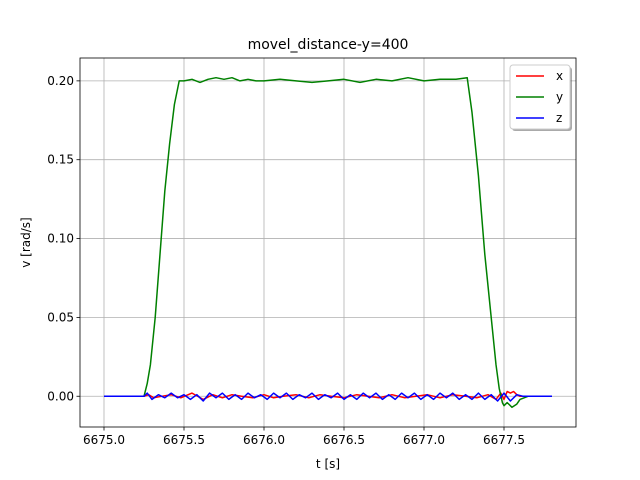 The height and width of the screenshot is (480, 640). I want to click on chart-title: movel_distance-y=400, so click(328, 45).